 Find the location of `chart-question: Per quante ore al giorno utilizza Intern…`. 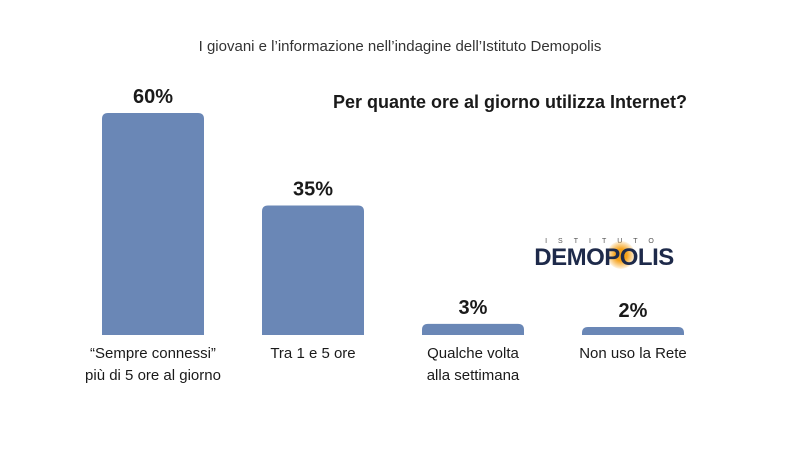

chart-question: Per quante ore al giorno utilizza Intern… is located at coordinates (510, 102).